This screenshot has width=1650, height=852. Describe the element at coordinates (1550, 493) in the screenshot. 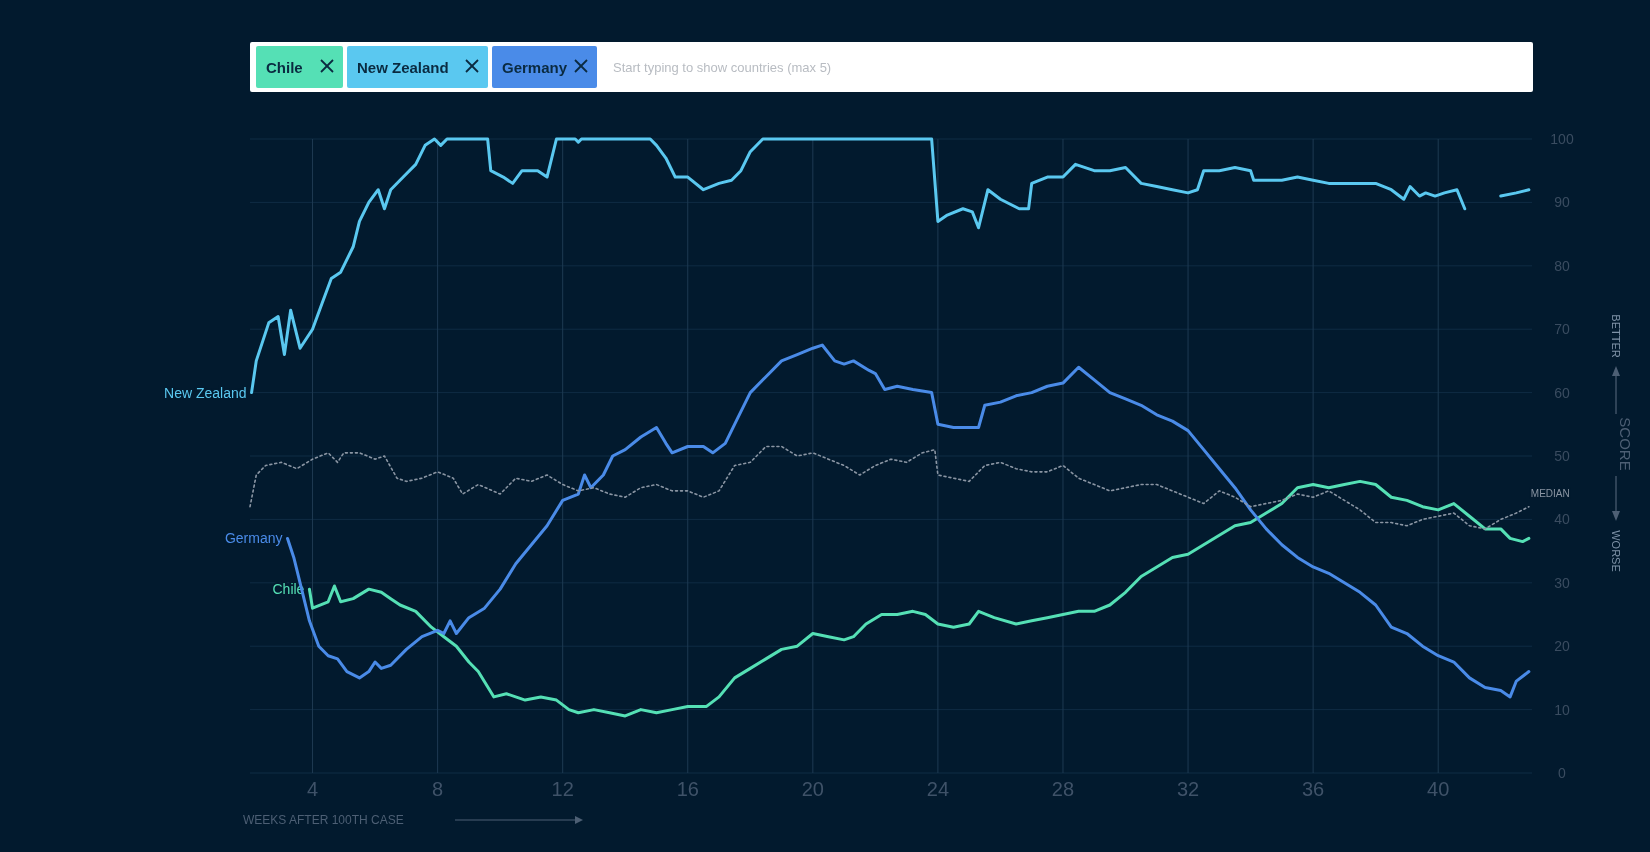

I see `series-label: MEDIAN` at that location.